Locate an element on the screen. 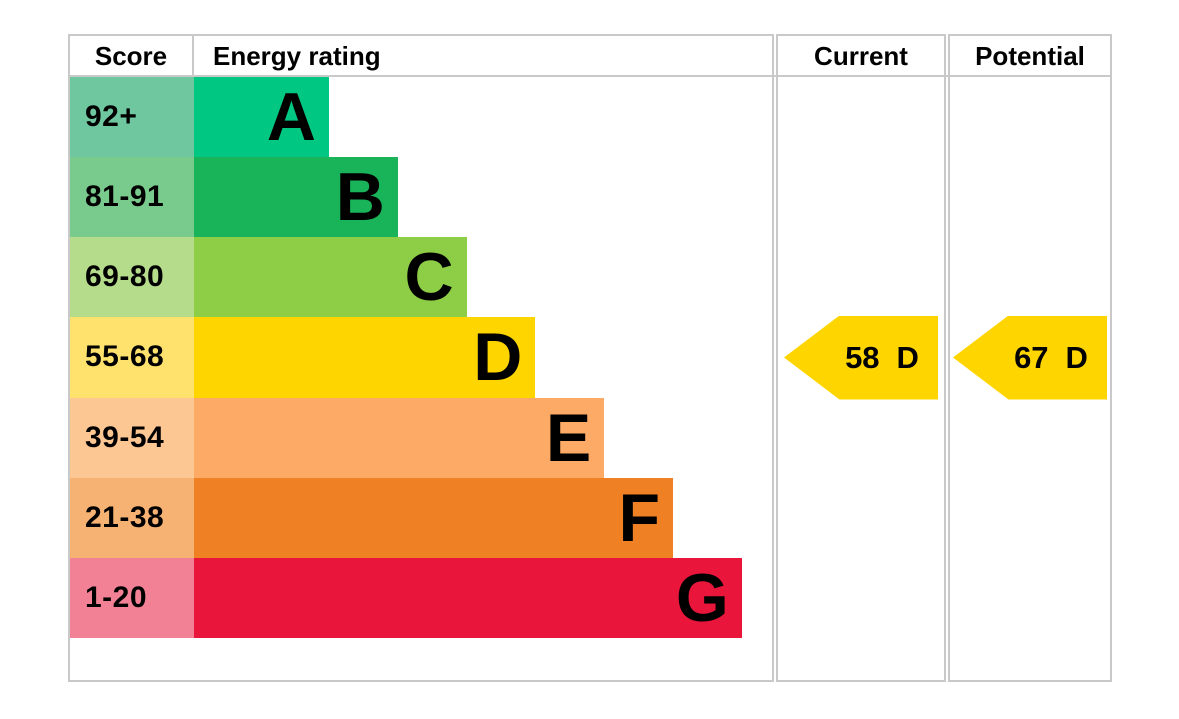 The height and width of the screenshot is (719, 1179). potential-score-value: 67 is located at coordinates (1031, 357).